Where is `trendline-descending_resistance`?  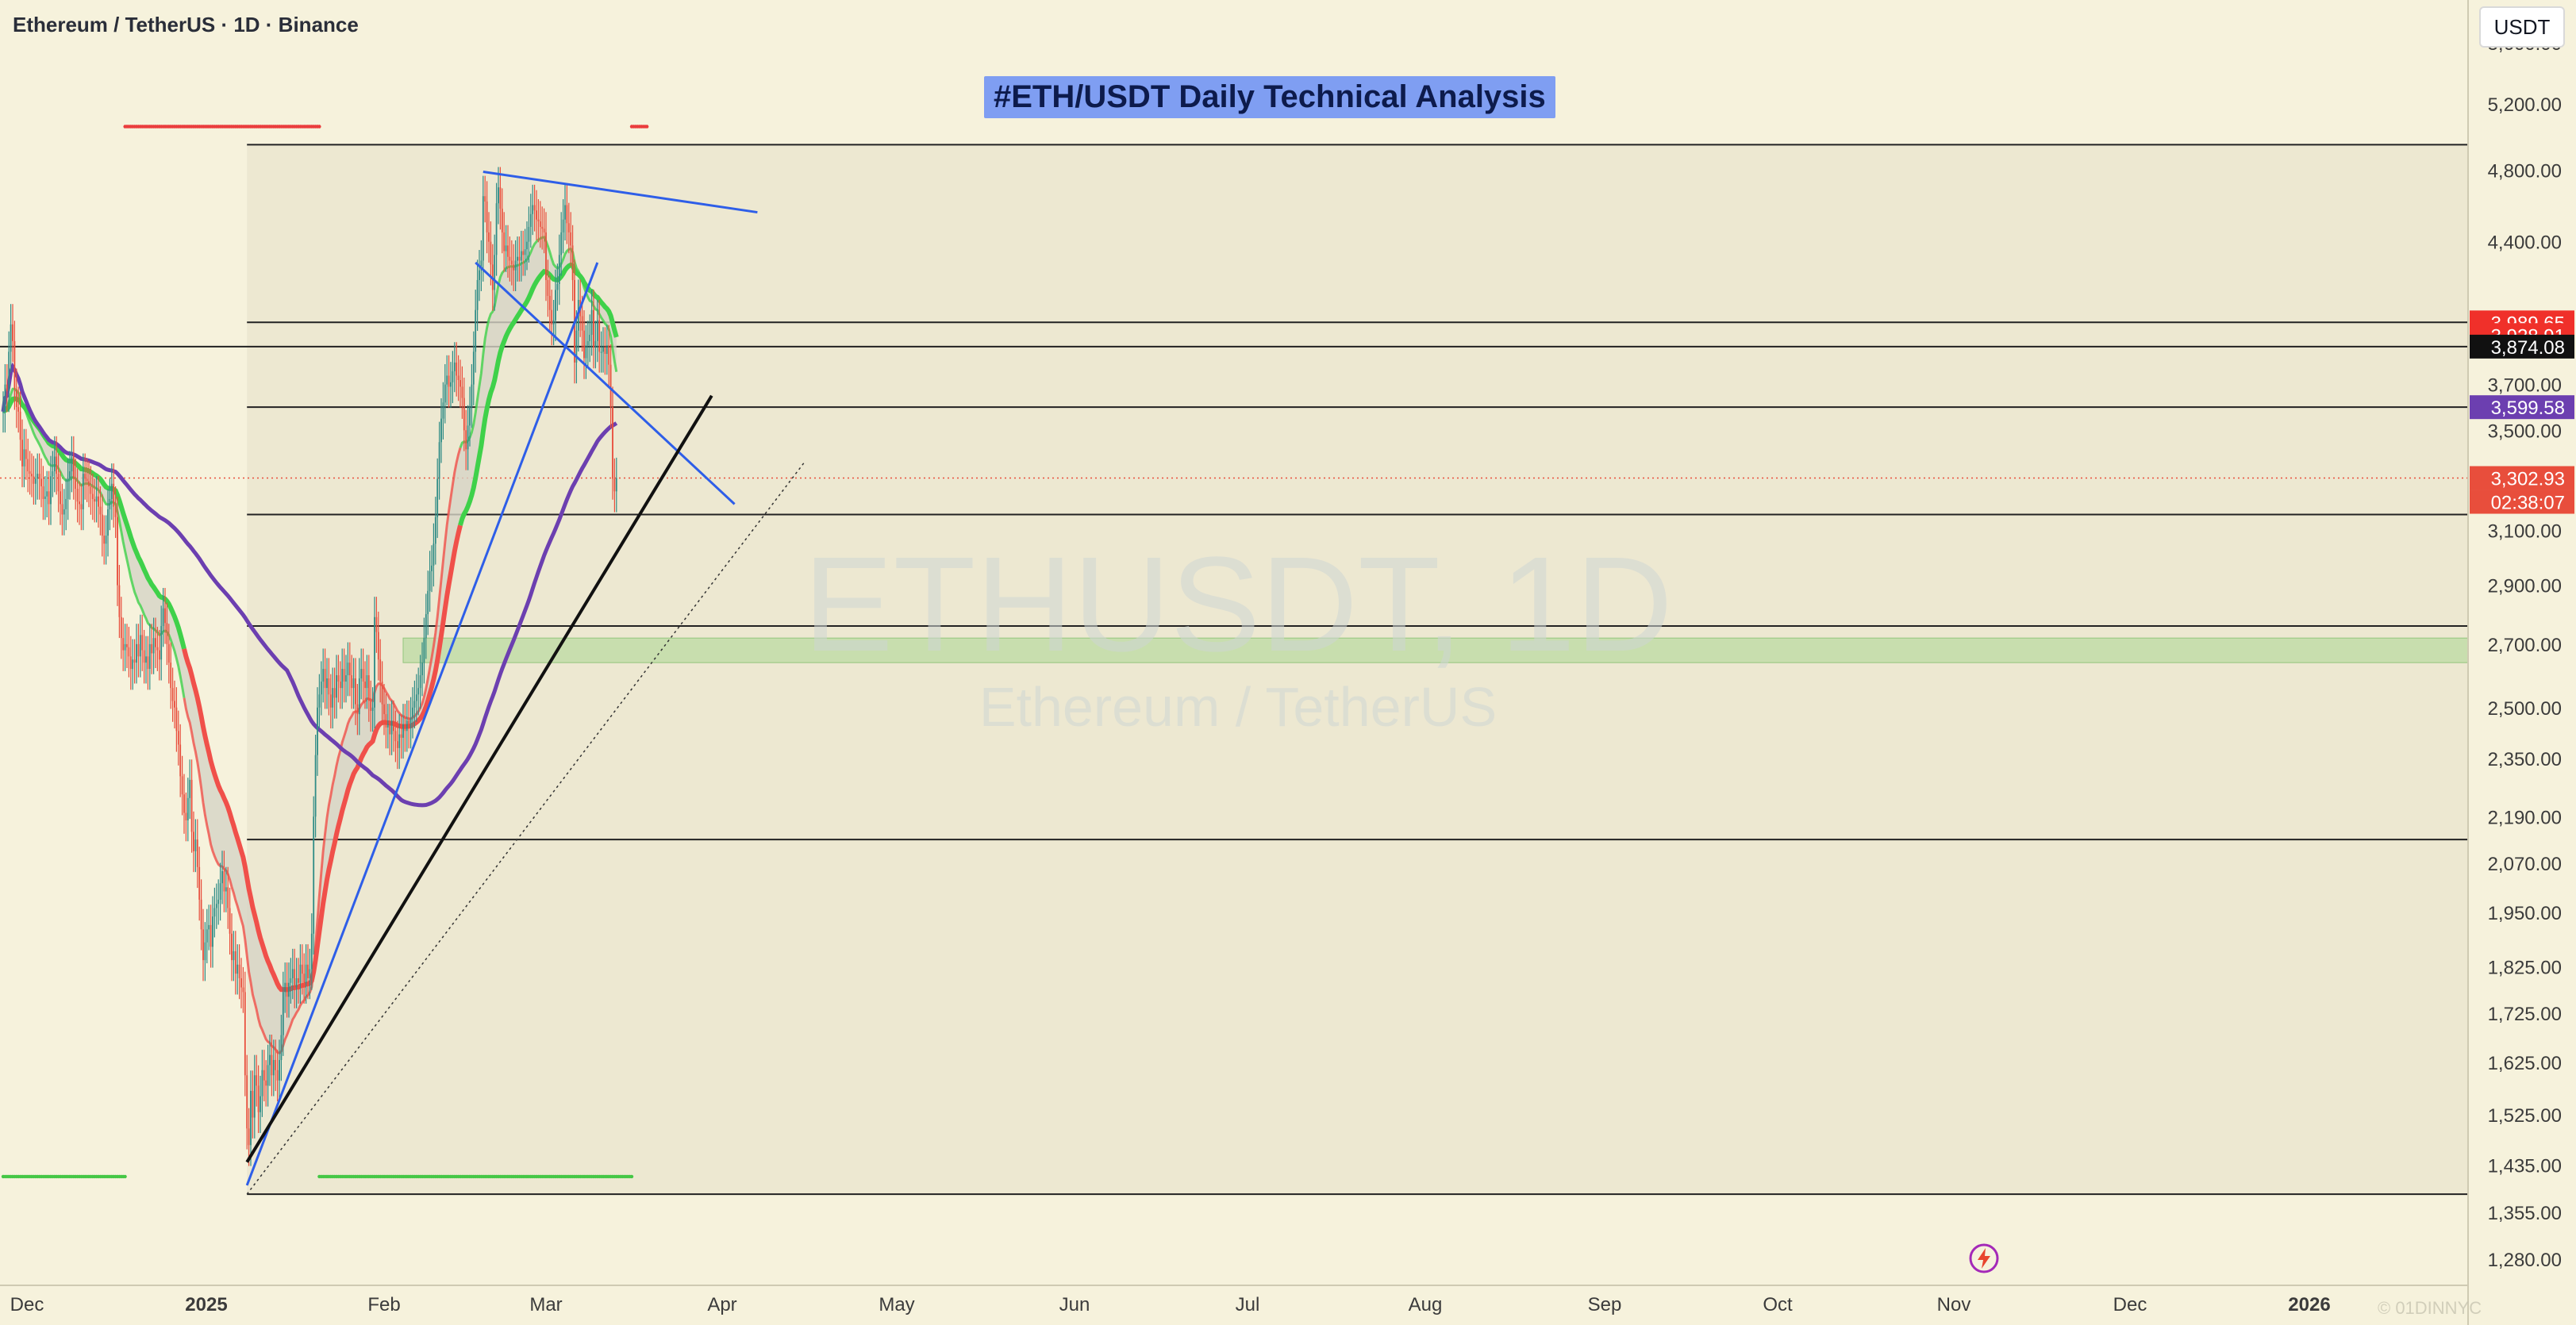
trendline-descending_resistance is located at coordinates (620, 192).